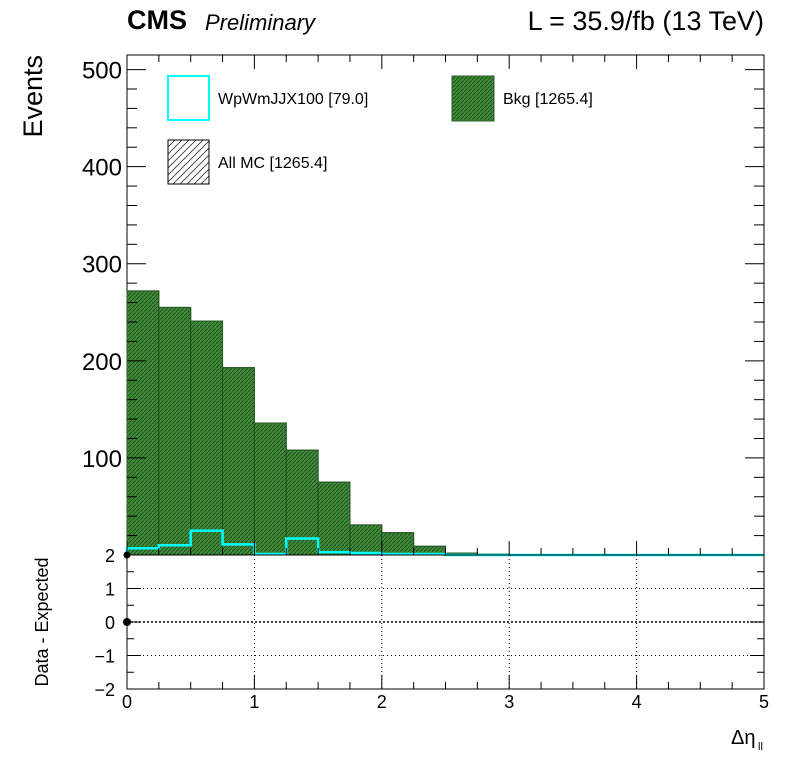 Image resolution: width=796 pixels, height=772 pixels. What do you see at coordinates (509, 702) in the screenshot?
I see `x-tick-label: 3` at bounding box center [509, 702].